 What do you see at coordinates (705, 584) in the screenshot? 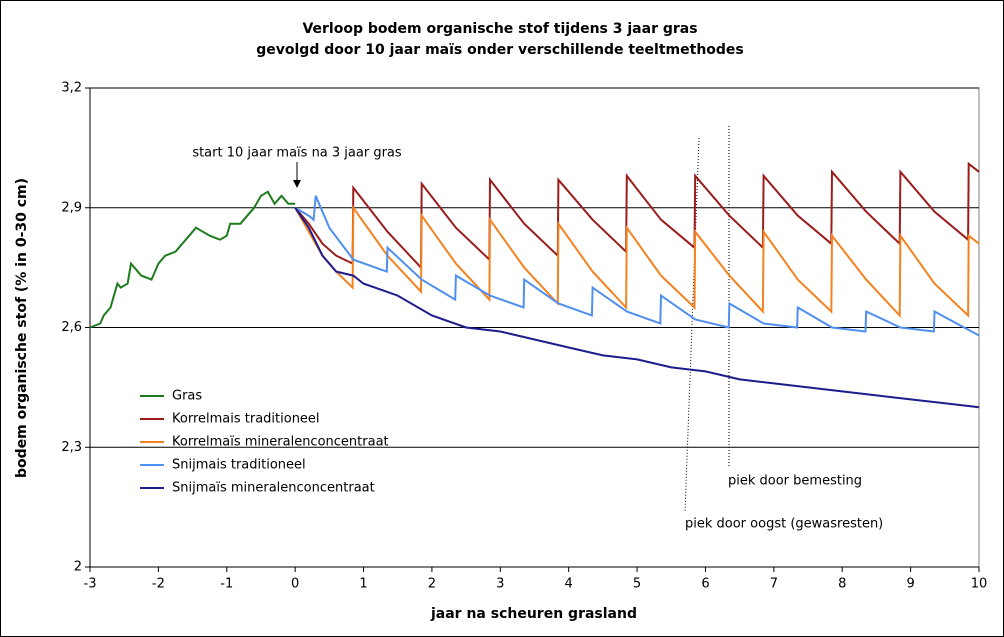
I see `x-tick-label: 6` at bounding box center [705, 584].